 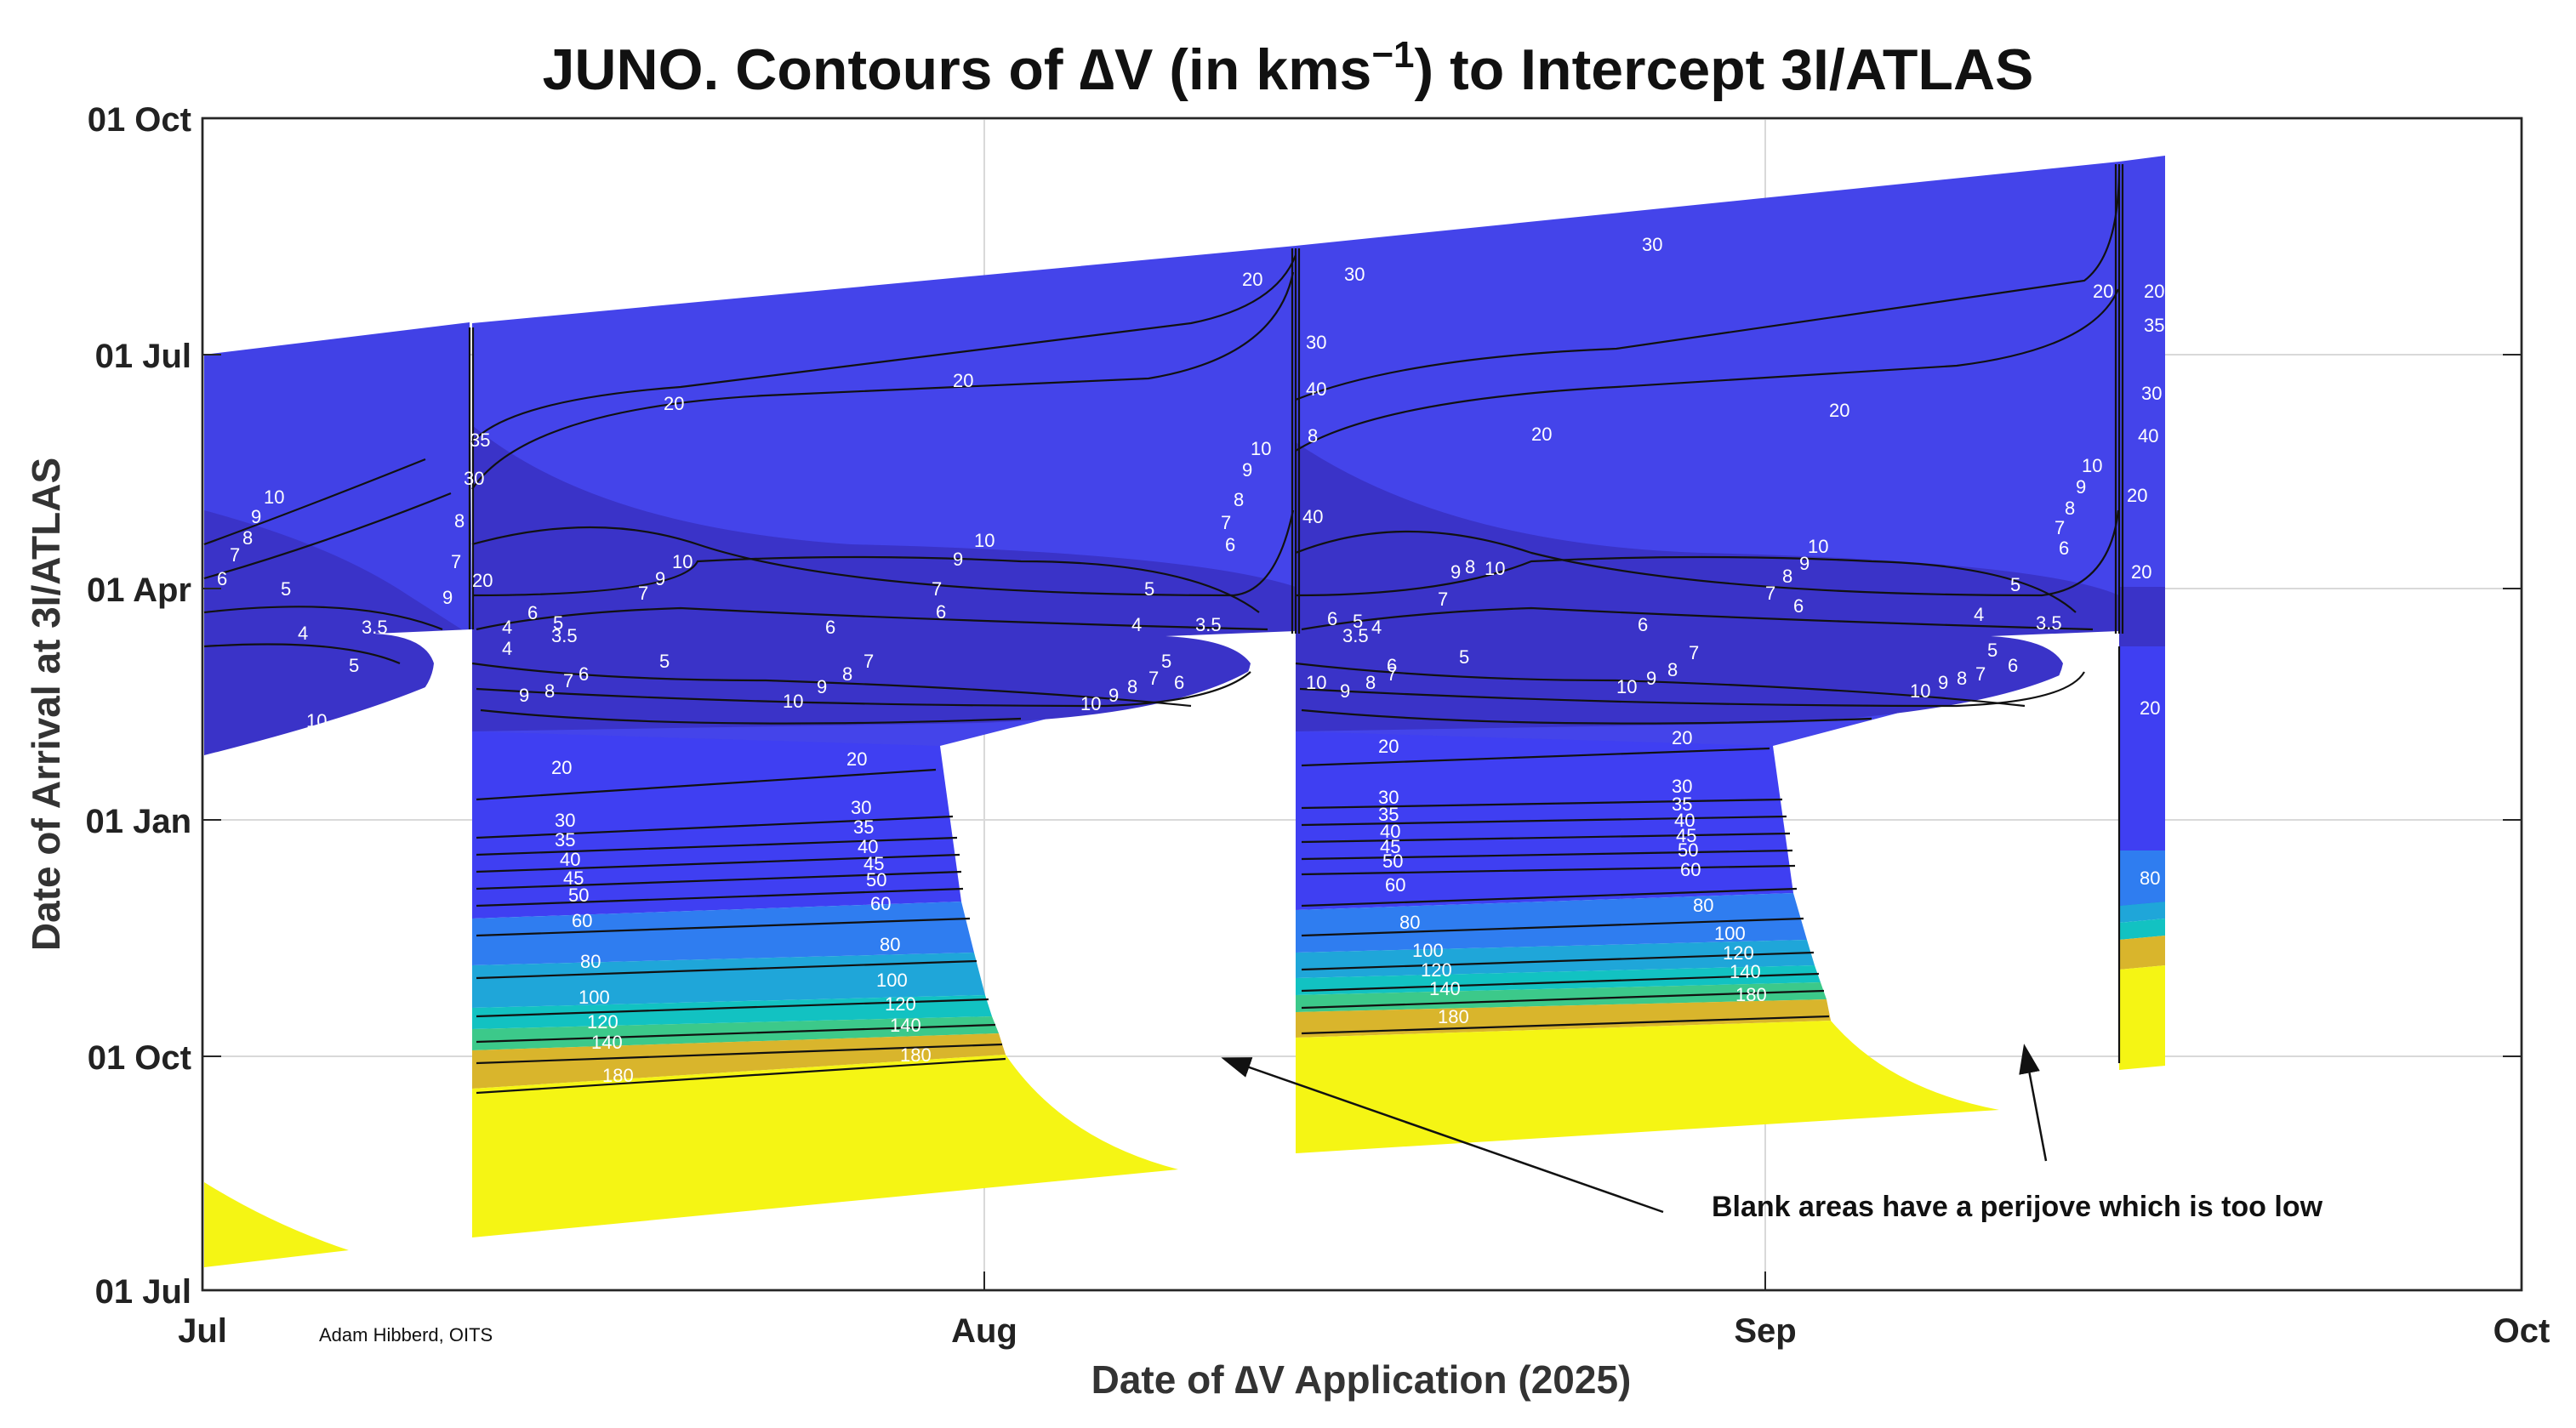 What do you see at coordinates (415, 681) in the screenshot?
I see `blank-notch-left` at bounding box center [415, 681].